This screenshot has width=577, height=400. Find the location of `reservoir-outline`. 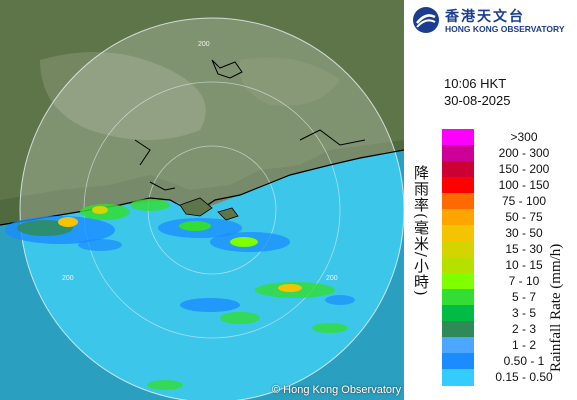

reservoir-outline is located at coordinates (227, 69).